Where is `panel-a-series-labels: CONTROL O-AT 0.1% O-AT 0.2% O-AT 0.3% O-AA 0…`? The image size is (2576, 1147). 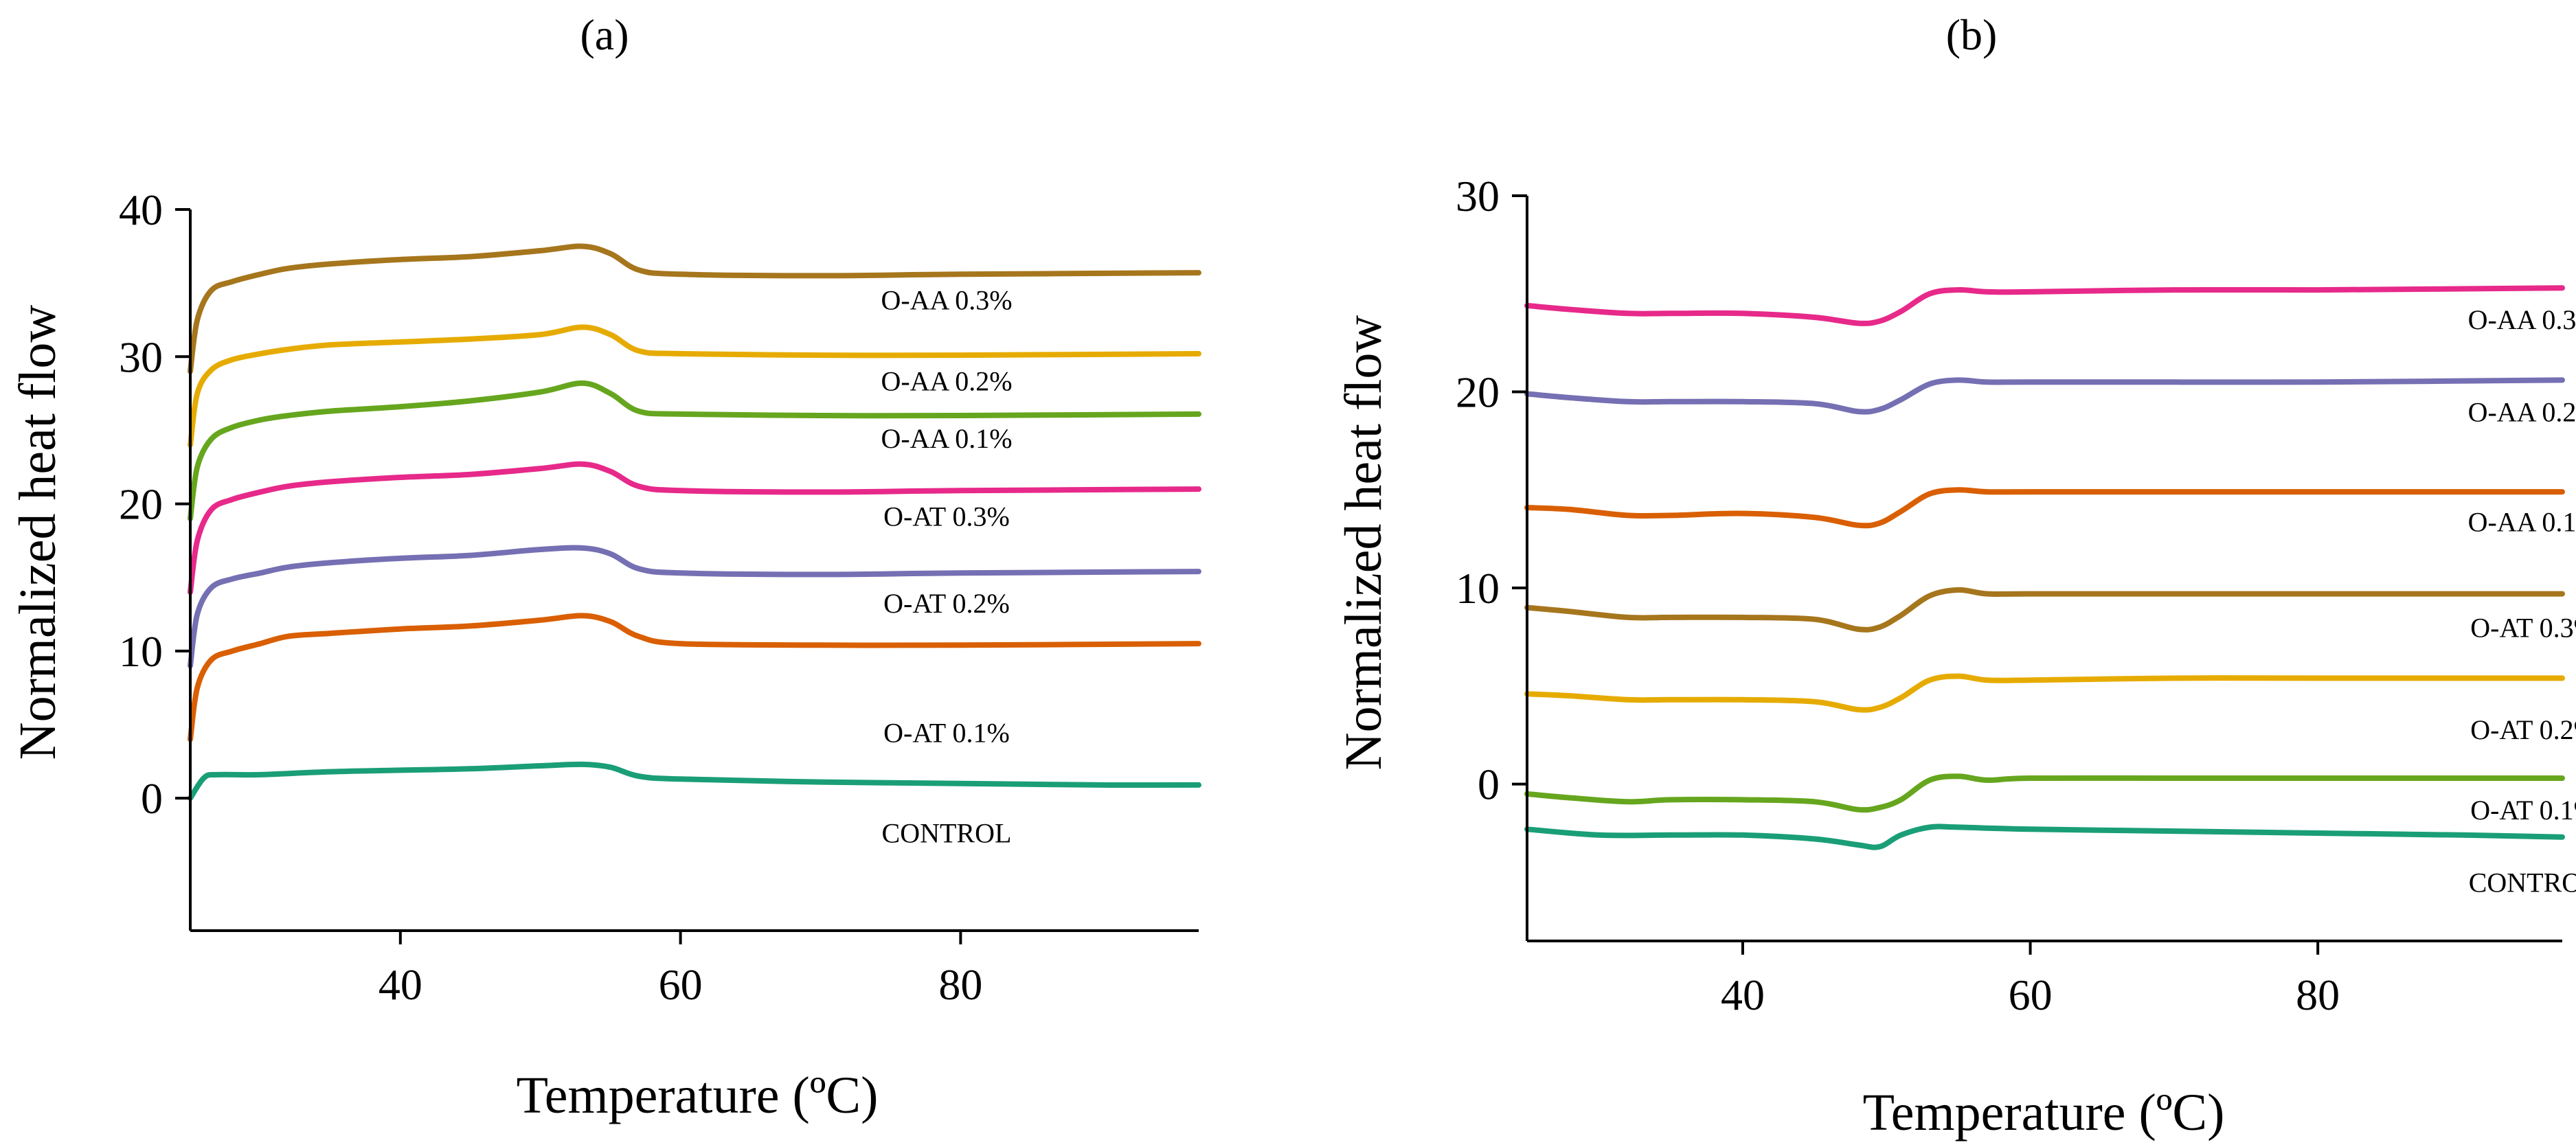 panel-a-series-labels: CONTROL O-AT 0.1% O-AT 0.2% O-AT 0.3% O-AA 0… is located at coordinates (946, 567).